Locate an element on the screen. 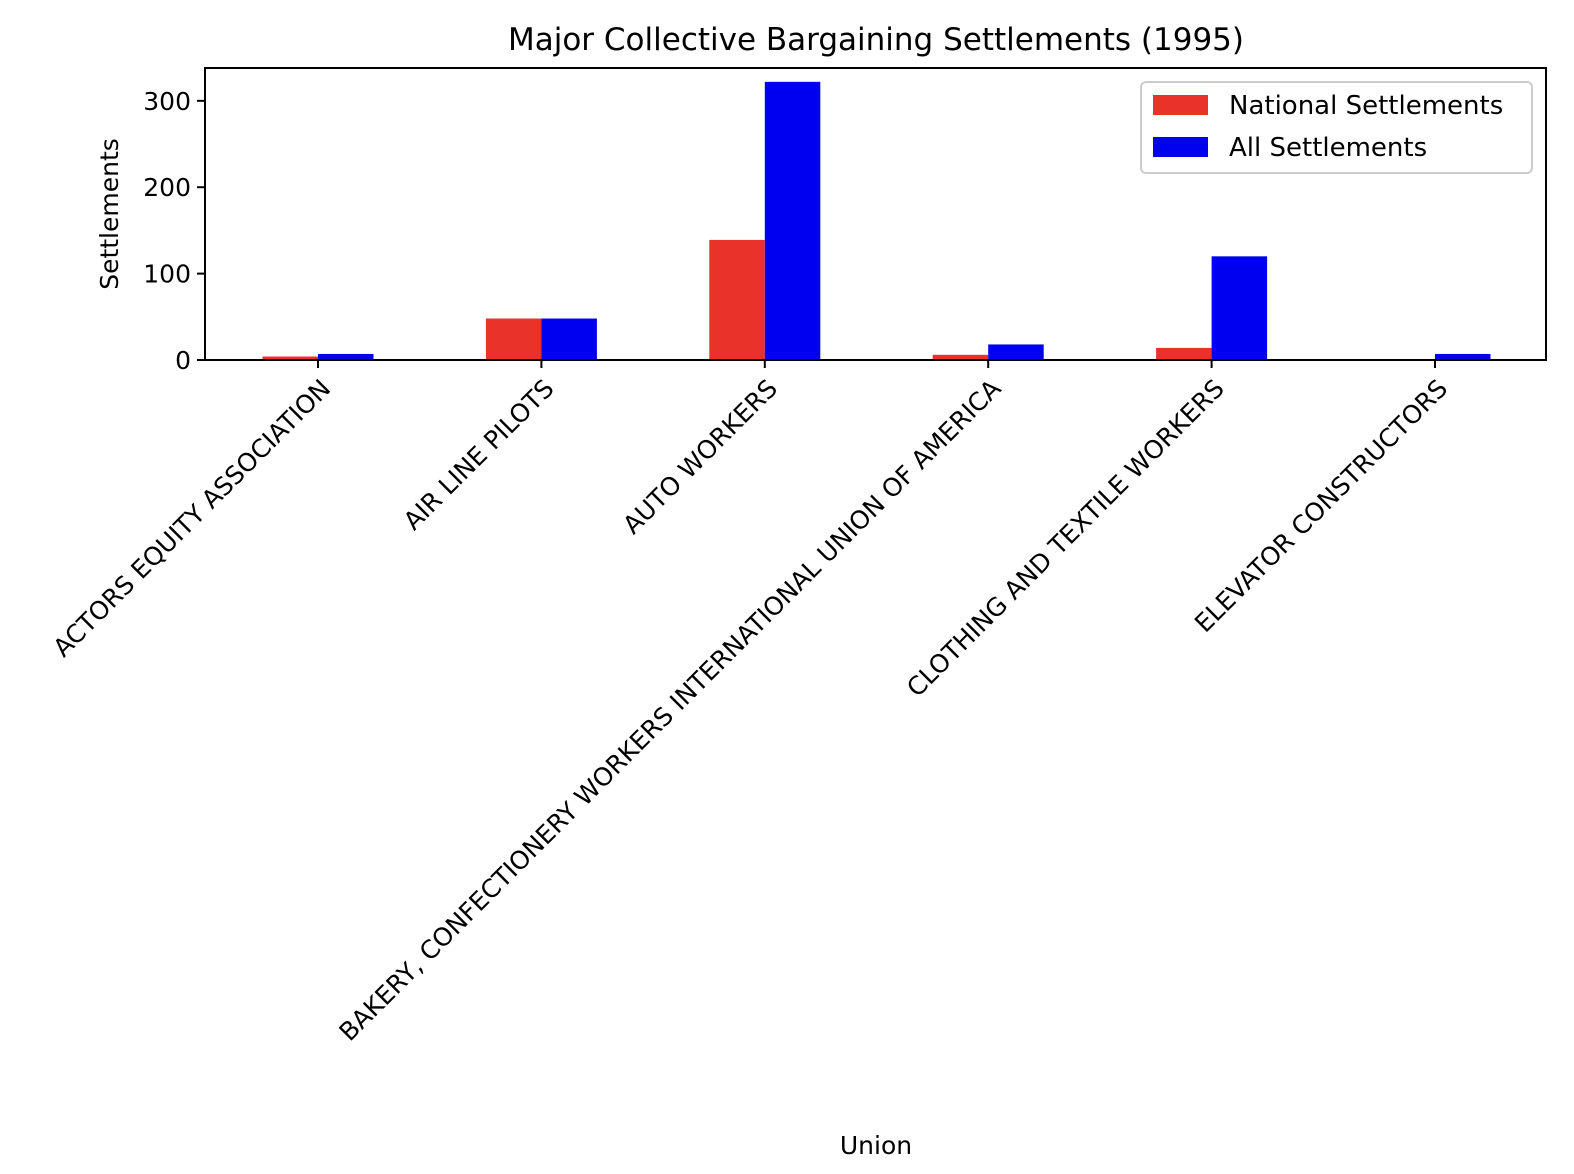 Image resolution: width=1574 pixels, height=1174 pixels. legend-box is located at coordinates (1336, 127).